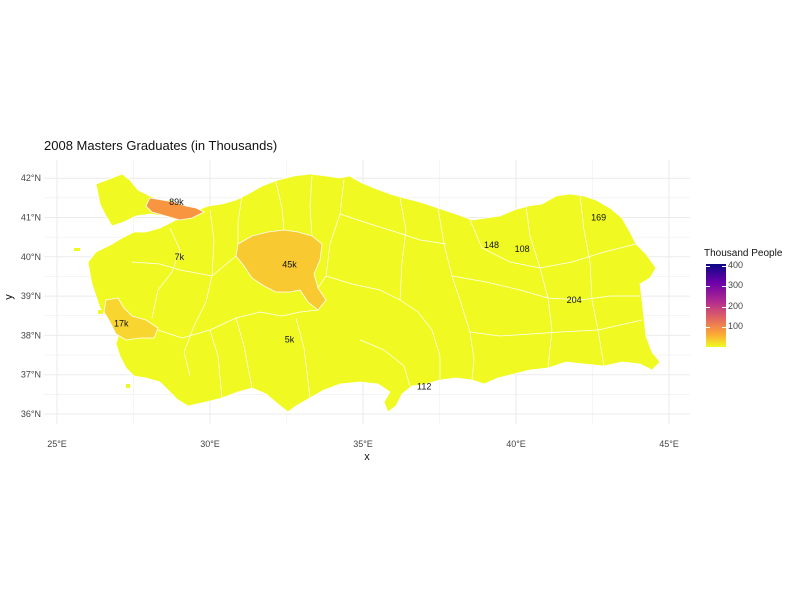  What do you see at coordinates (176, 202) in the screenshot?
I see `province-value-label: 89k` at bounding box center [176, 202].